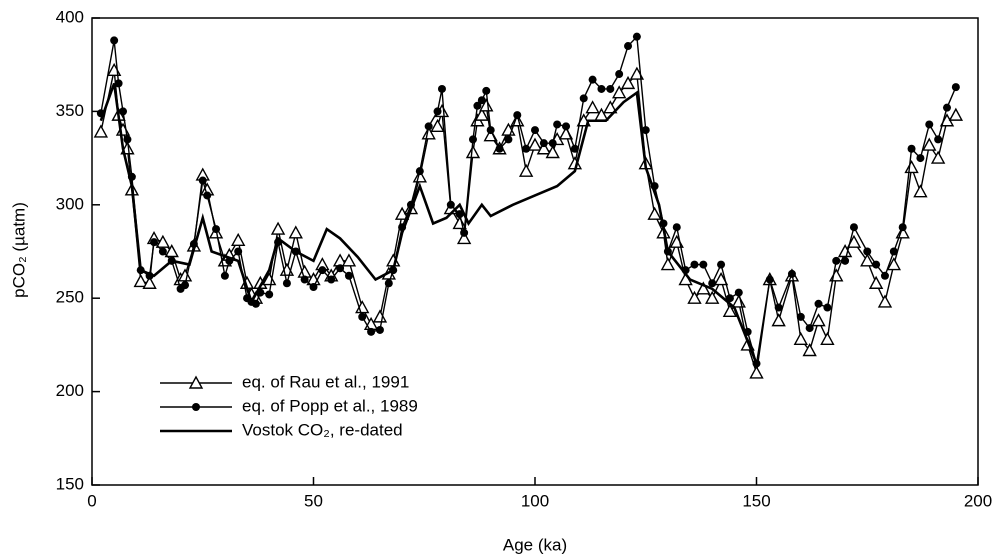  I want to click on y-tick-label: 400, so click(70, 16).